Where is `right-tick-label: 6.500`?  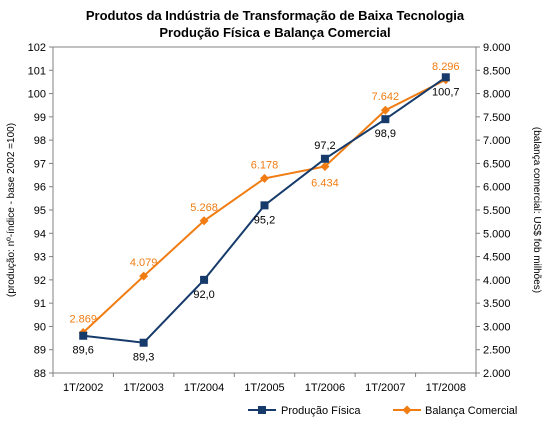 right-tick-label: 6.500 is located at coordinates (497, 164).